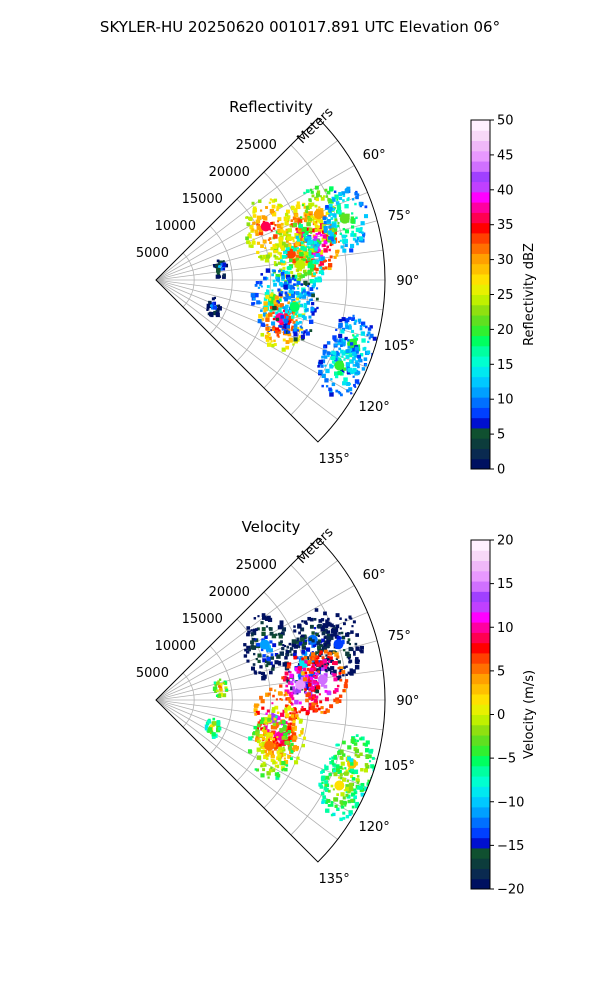  Describe the element at coordinates (505, 260) in the screenshot. I see `colorbar-tick-label: 30` at that location.